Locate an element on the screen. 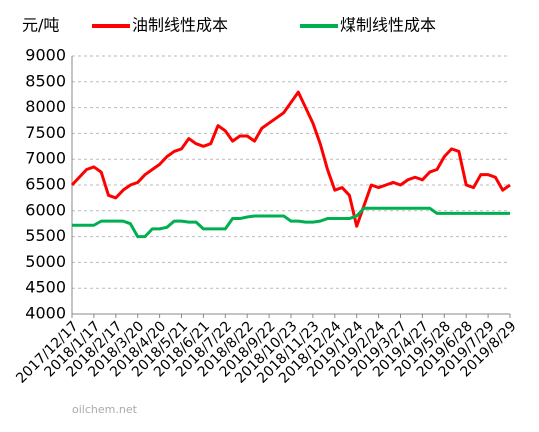  y-tick-label: 9000 is located at coordinates (45, 55).